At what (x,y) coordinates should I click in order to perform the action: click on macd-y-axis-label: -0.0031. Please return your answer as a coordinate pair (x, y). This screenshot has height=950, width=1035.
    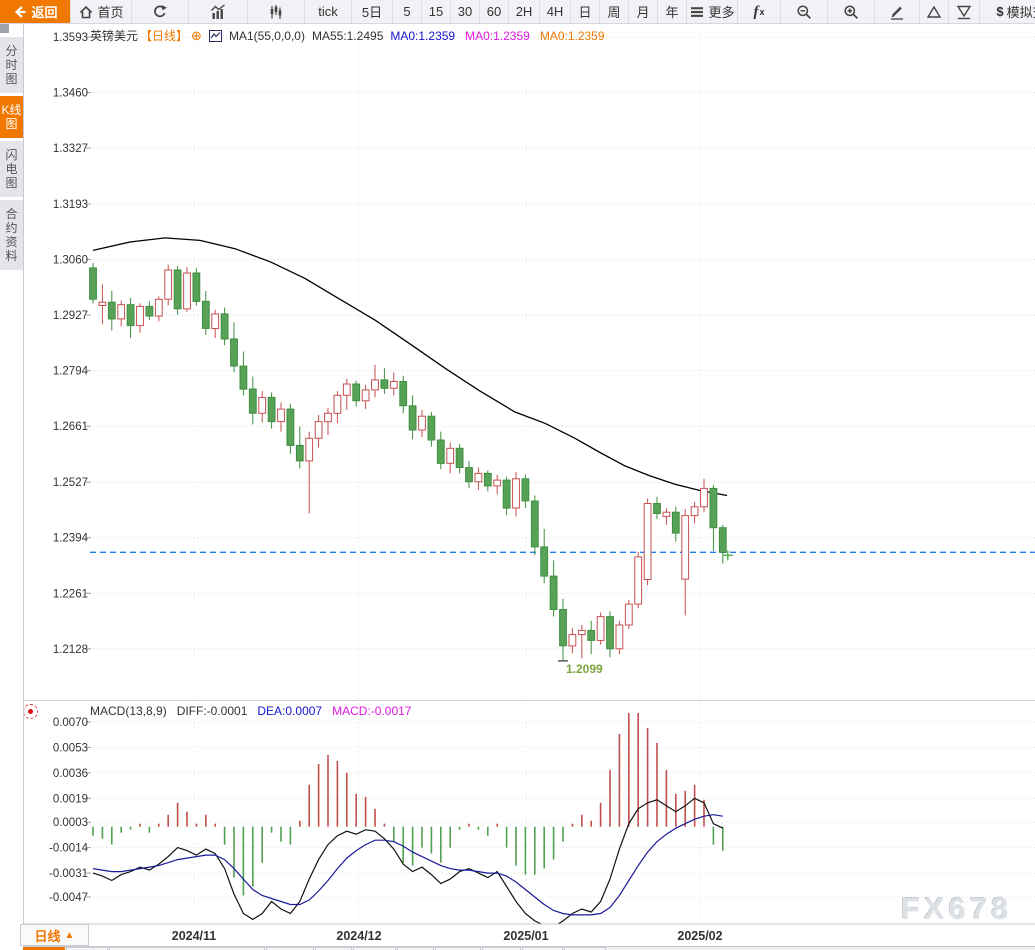
    Looking at the image, I should click on (68, 874).